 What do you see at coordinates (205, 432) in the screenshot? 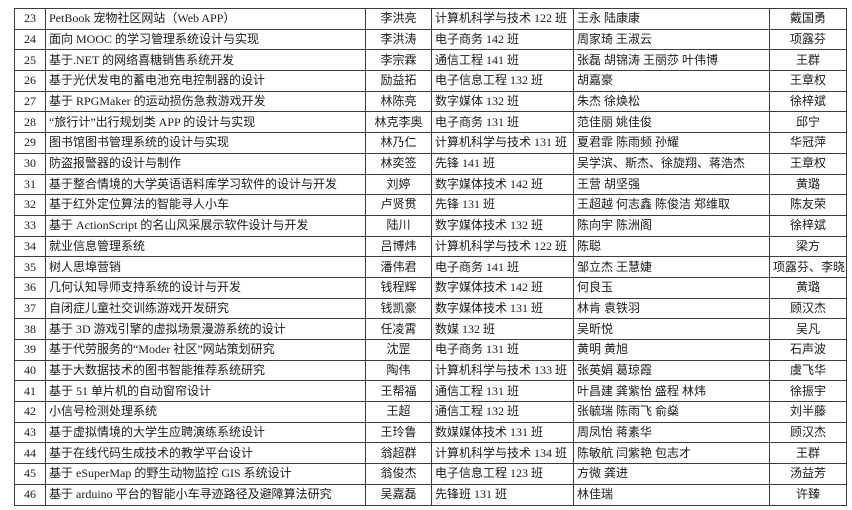
I see `cell-project-title: 基于虚拟情境的大学生应聘演练系统设计` at bounding box center [205, 432].